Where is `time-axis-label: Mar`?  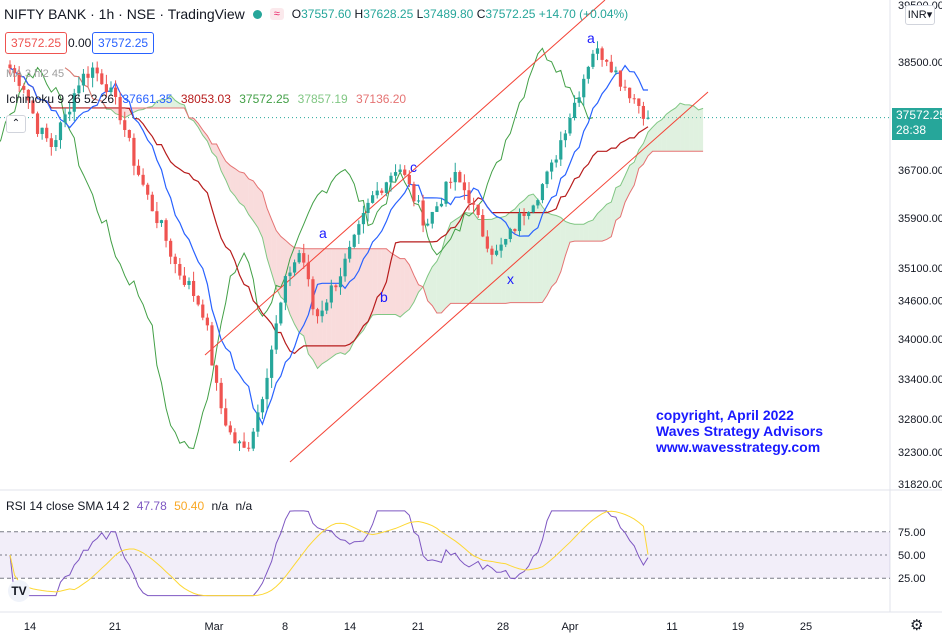 time-axis-label: Mar is located at coordinates (214, 627).